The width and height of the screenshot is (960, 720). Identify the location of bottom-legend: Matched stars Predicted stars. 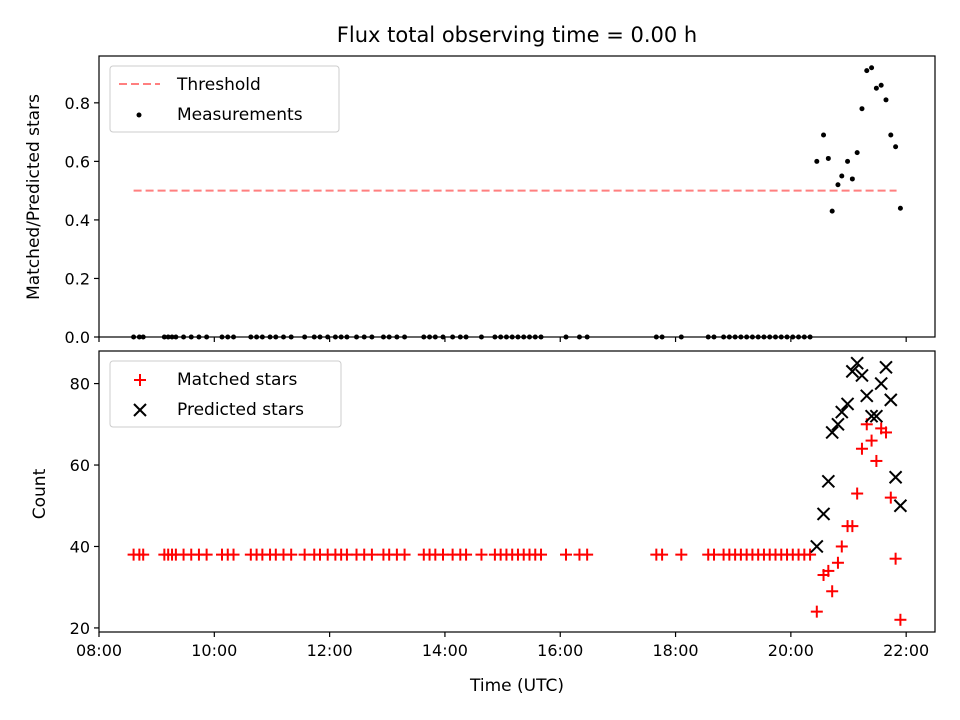
(225, 394).